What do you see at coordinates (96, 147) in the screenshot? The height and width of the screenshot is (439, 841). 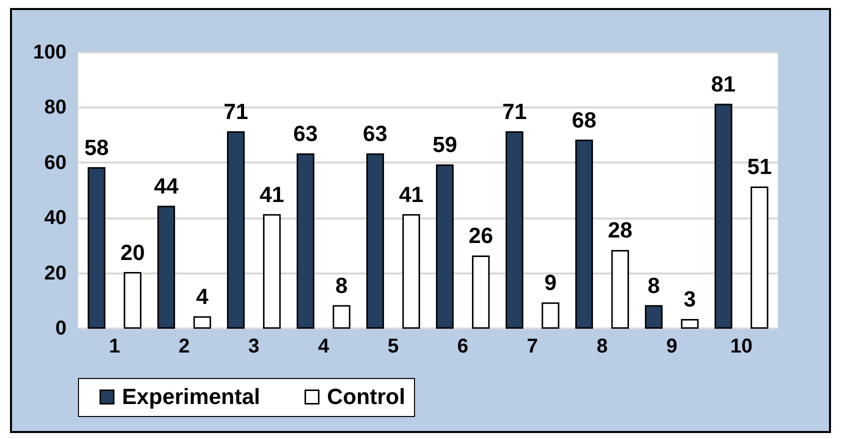 I see `data-label: 58` at bounding box center [96, 147].